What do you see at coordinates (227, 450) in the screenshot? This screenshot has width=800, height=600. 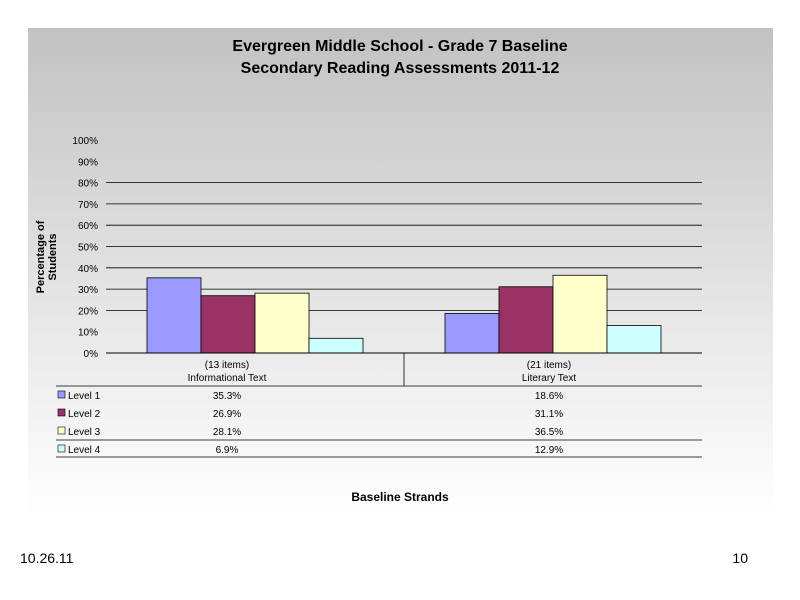 I see `data-label: 6.9%` at bounding box center [227, 450].